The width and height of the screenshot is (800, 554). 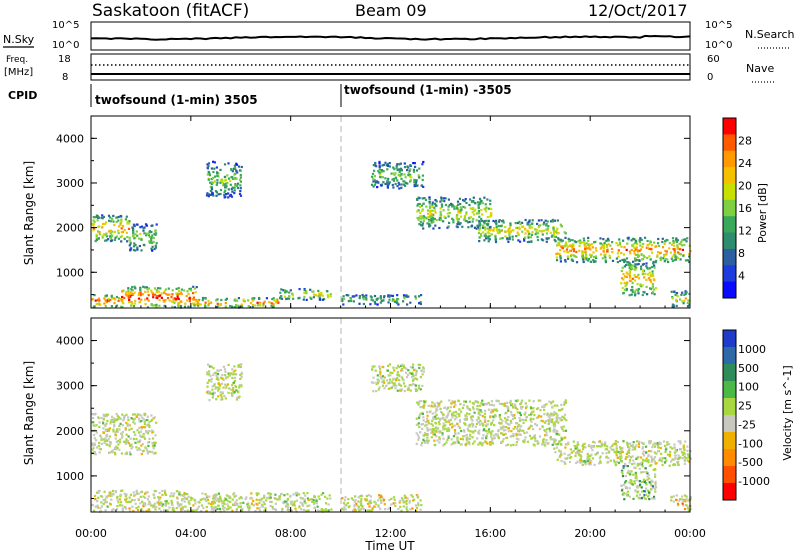 I want to click on colorbar-tick-label: 25, so click(x=745, y=406).